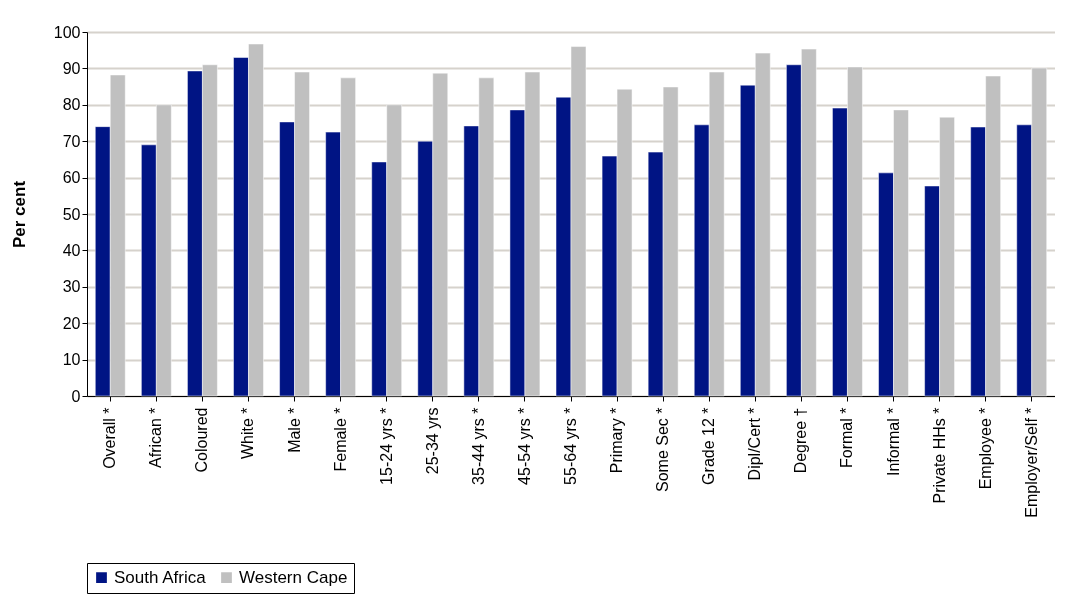 The width and height of the screenshot is (1068, 598). Describe the element at coordinates (156, 437) in the screenshot. I see `x-tick-label: African *` at that location.